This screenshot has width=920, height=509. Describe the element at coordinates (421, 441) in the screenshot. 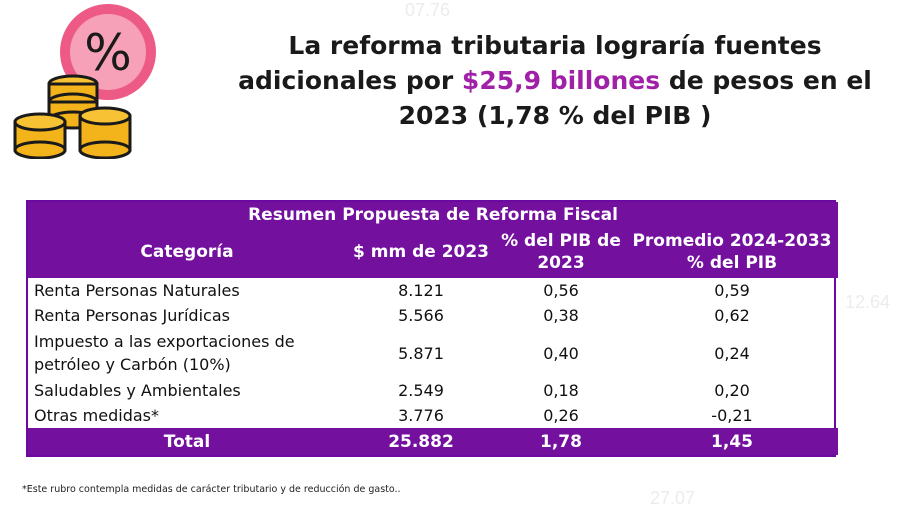

I see `total-amount: 25.882` at that location.